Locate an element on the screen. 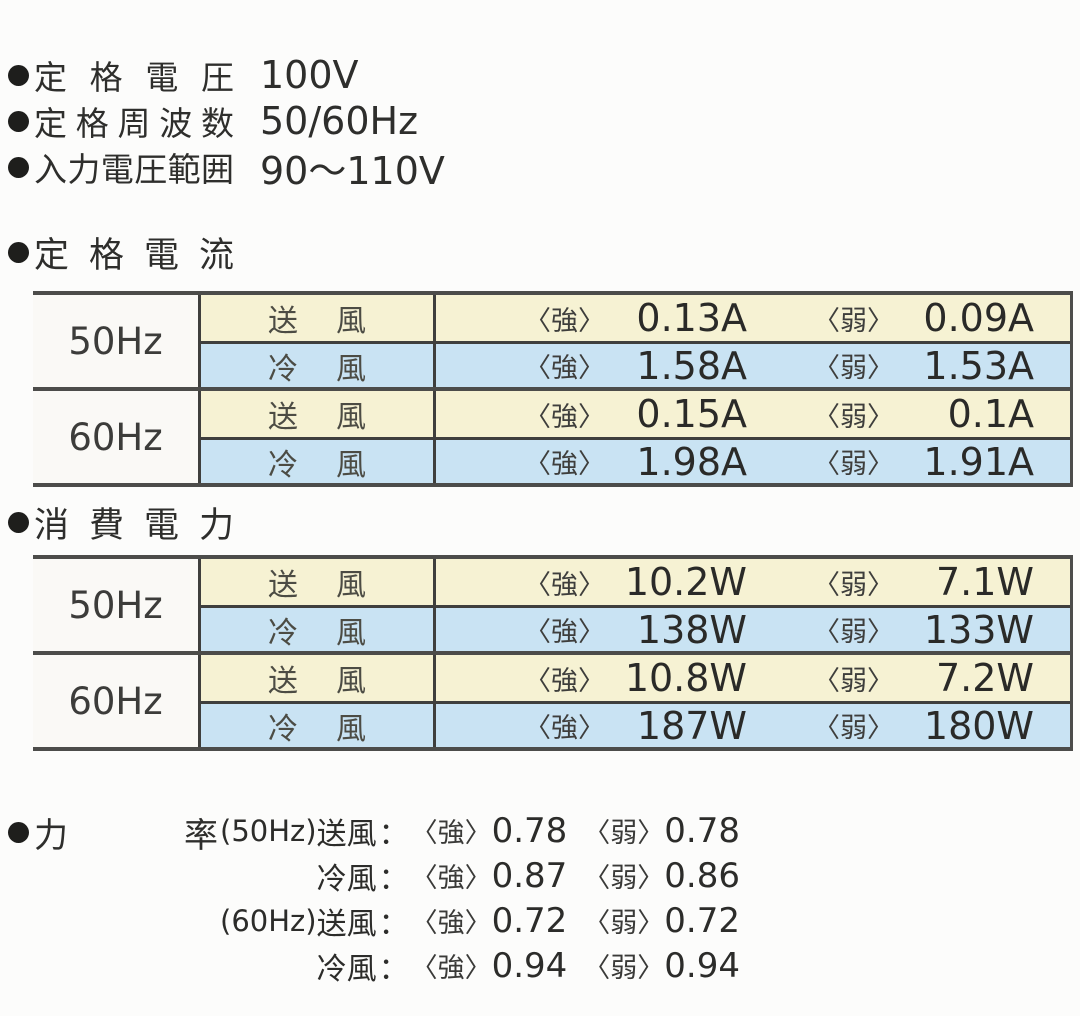 The height and width of the screenshot is (1016, 1080). table-row-cool: 冷風 〈強〉 187W 〈弱〉 180W is located at coordinates (635, 724).